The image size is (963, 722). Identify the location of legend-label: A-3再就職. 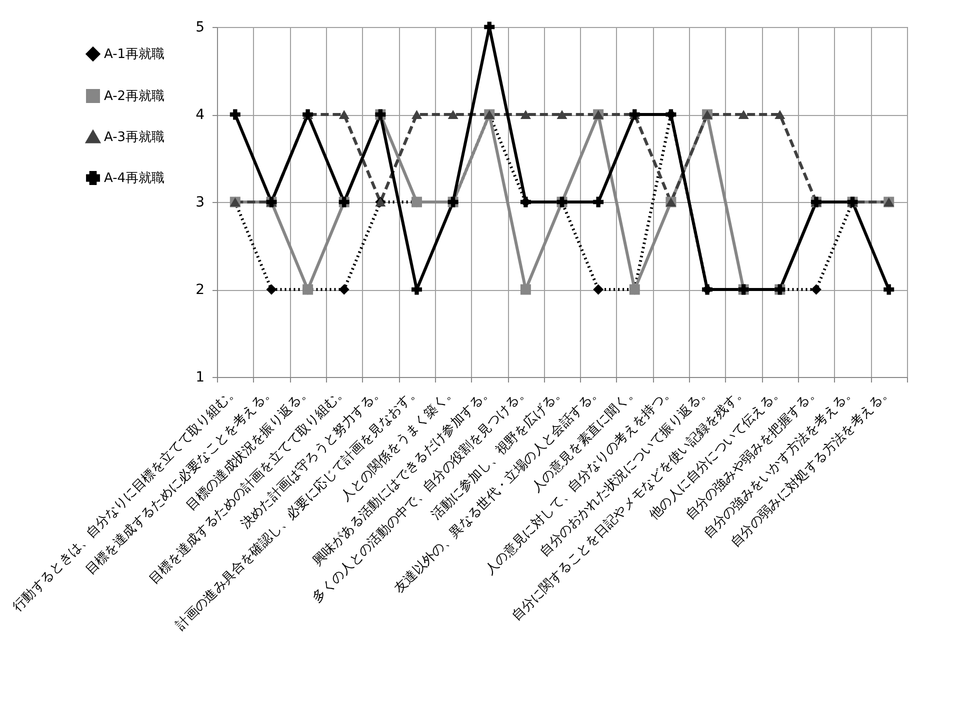
(134, 137).